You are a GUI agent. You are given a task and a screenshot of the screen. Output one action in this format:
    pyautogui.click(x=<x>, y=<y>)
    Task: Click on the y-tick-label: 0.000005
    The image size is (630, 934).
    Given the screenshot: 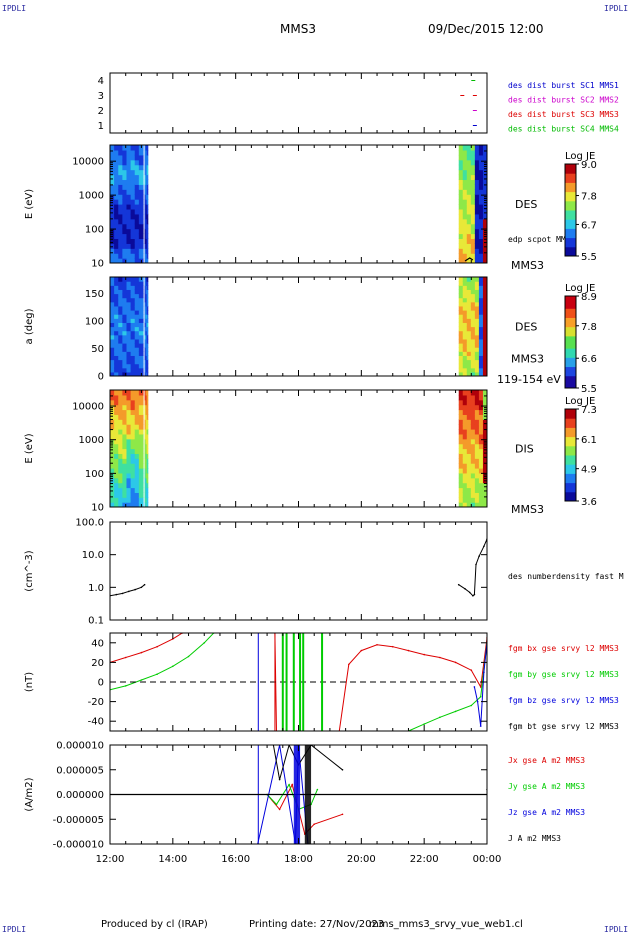 What is the action you would take?
    pyautogui.click(x=80, y=770)
    